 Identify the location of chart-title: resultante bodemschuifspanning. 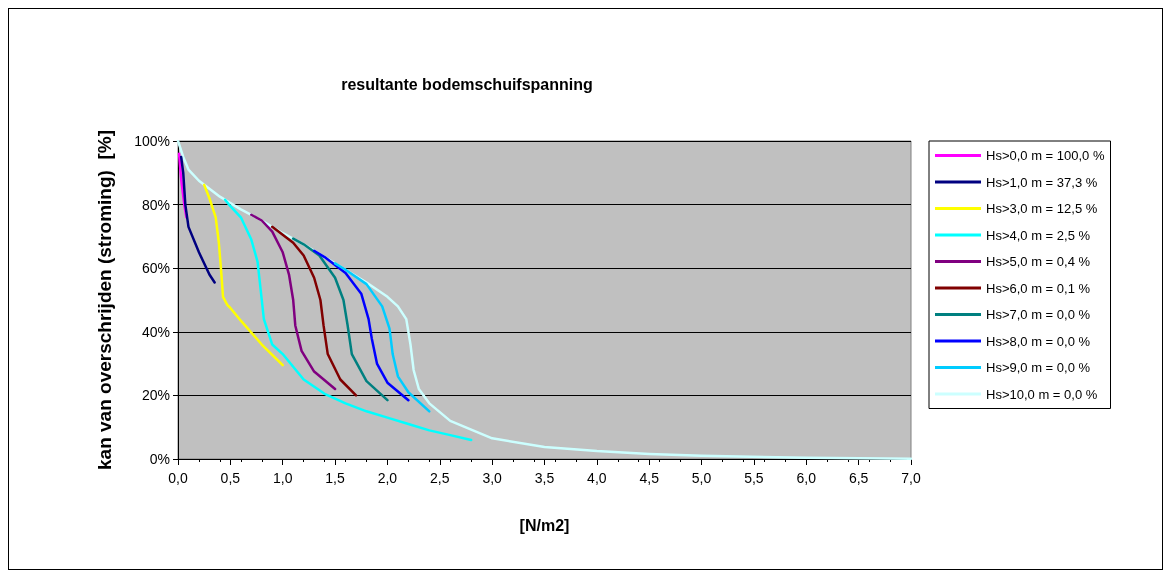
(467, 84).